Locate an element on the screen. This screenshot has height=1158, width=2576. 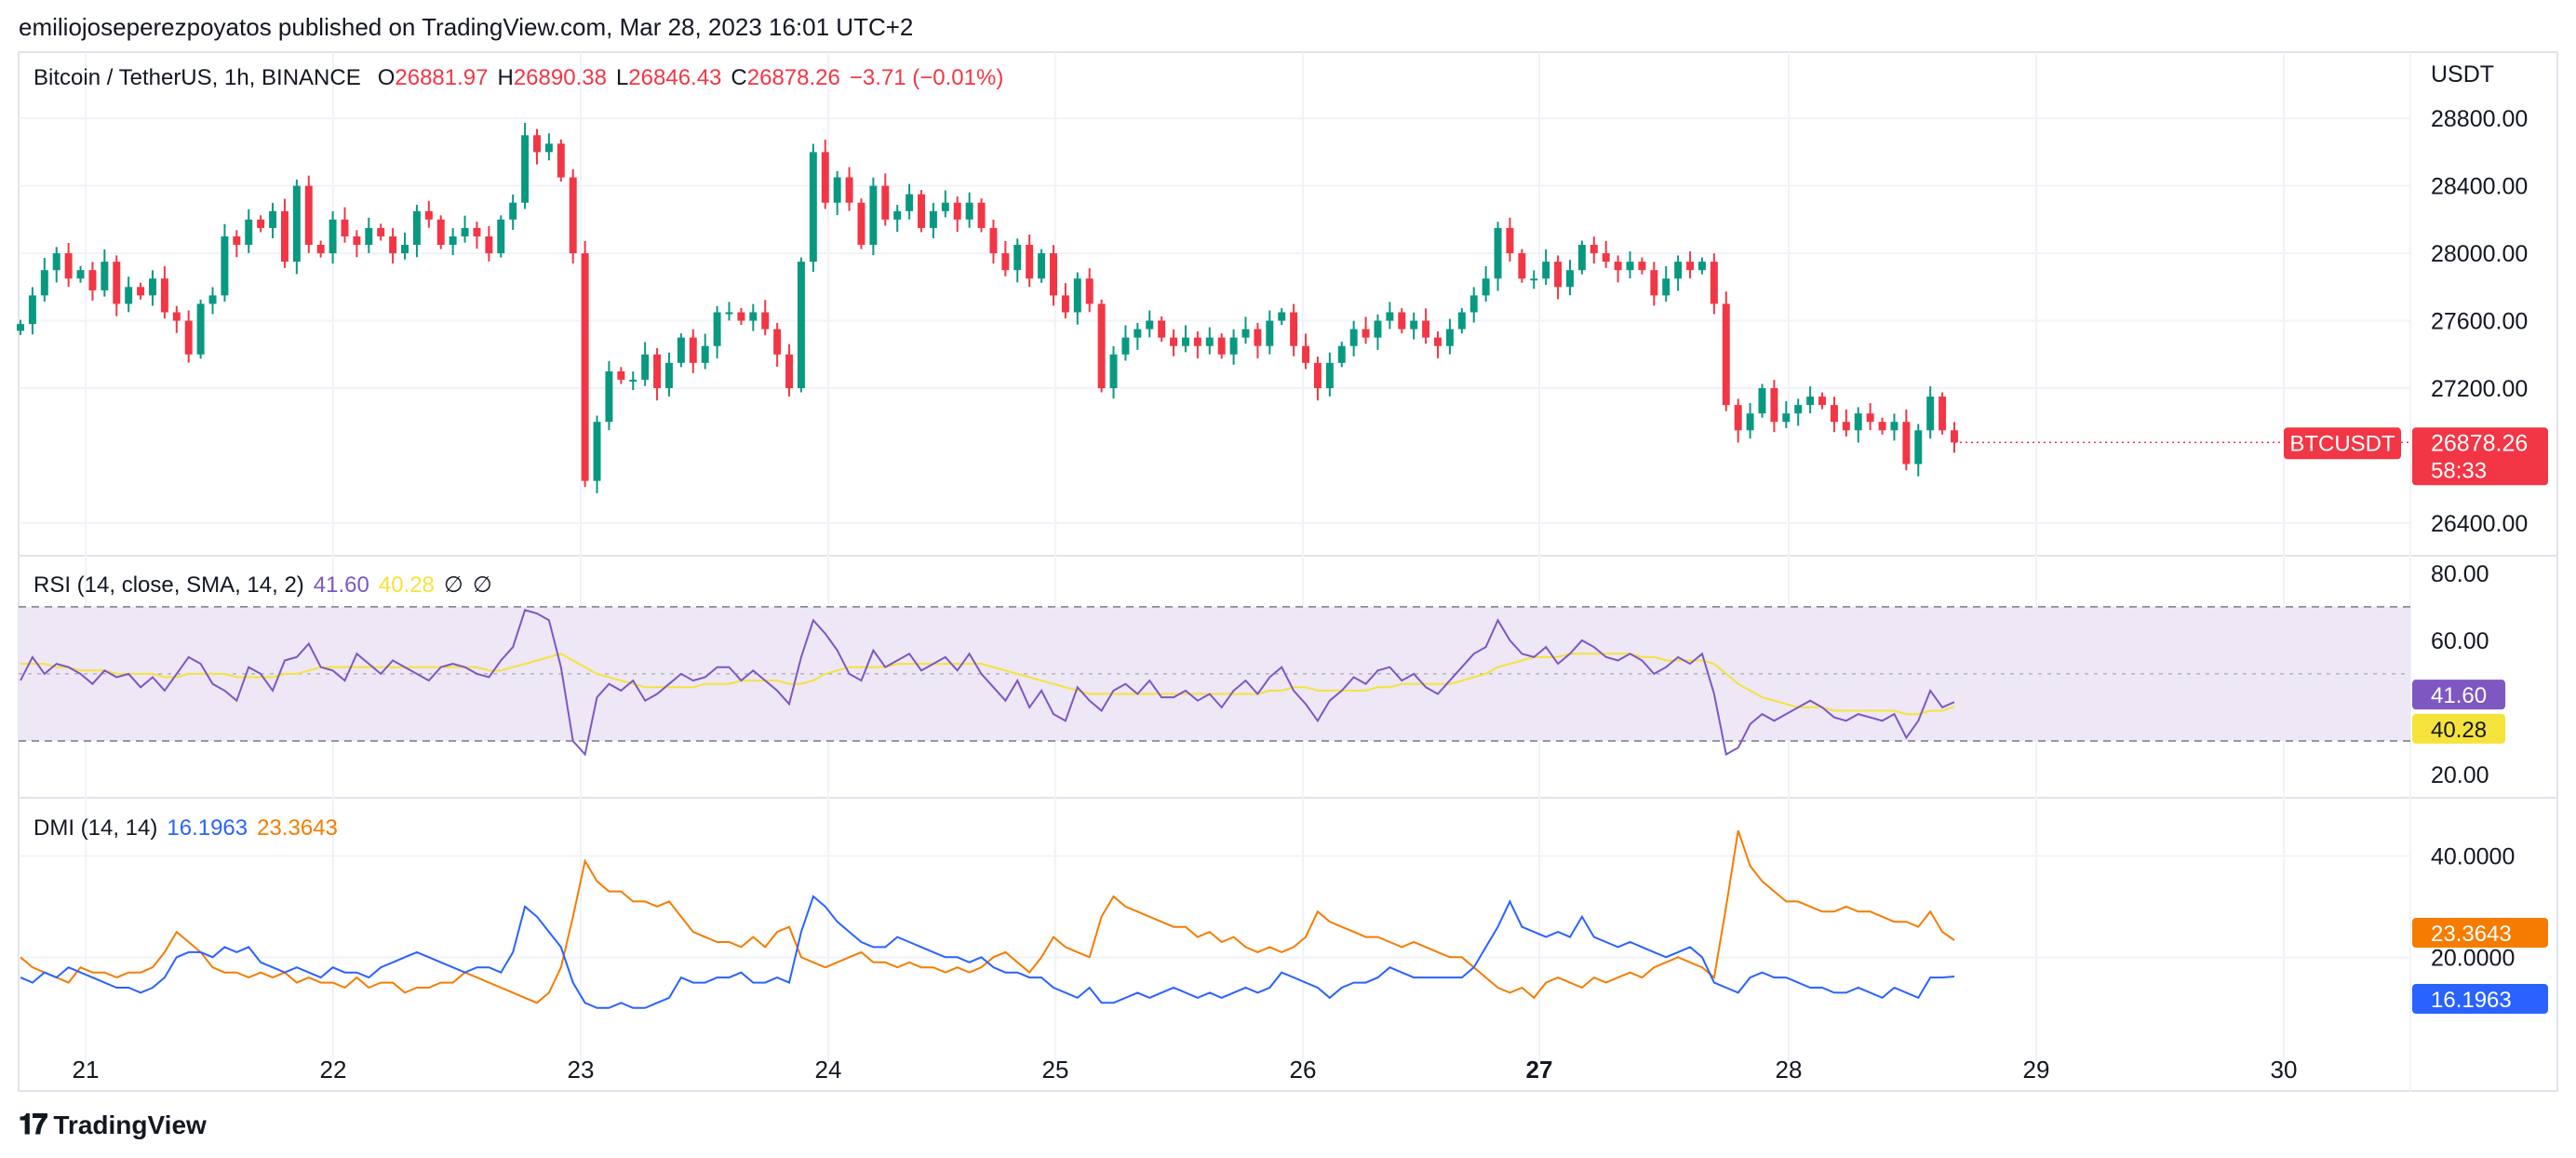
symbol-title: Bitcoin / TetherUS, 1h, BINANCE is located at coordinates (197, 77).